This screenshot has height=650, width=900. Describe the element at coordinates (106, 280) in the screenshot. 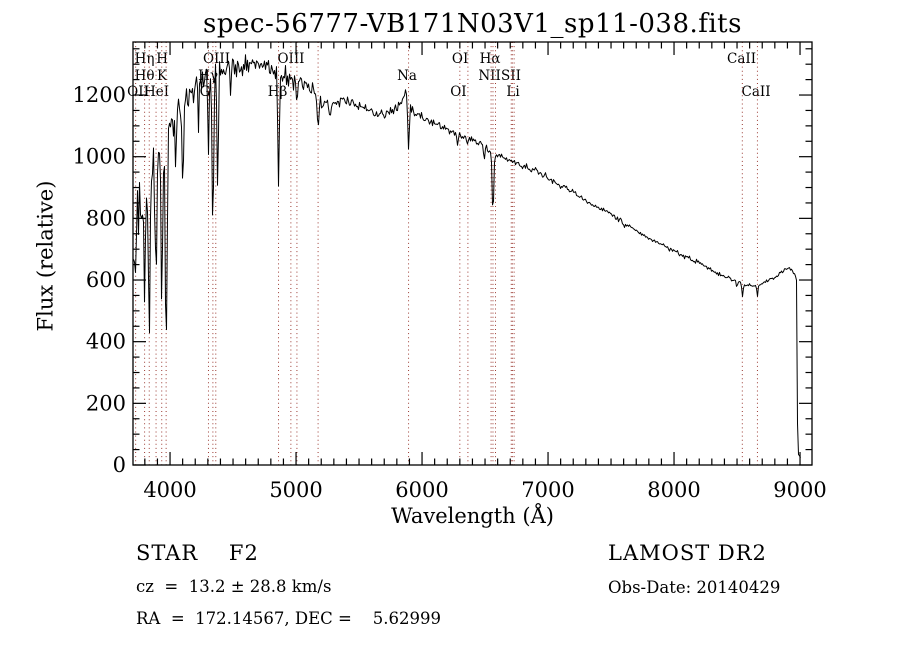

I see `y-tick-label: 600` at that location.